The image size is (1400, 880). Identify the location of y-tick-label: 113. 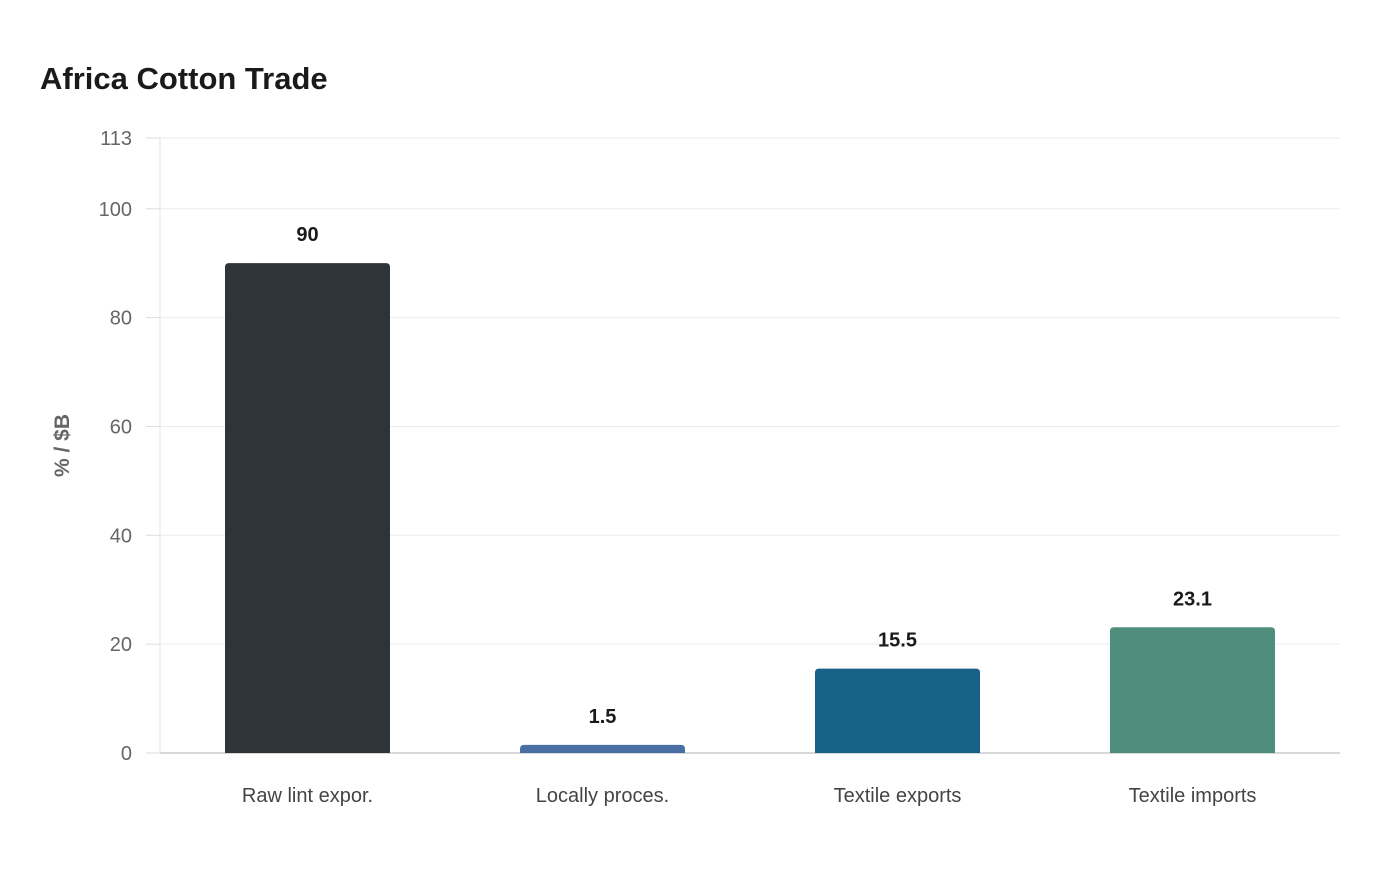
(116, 139).